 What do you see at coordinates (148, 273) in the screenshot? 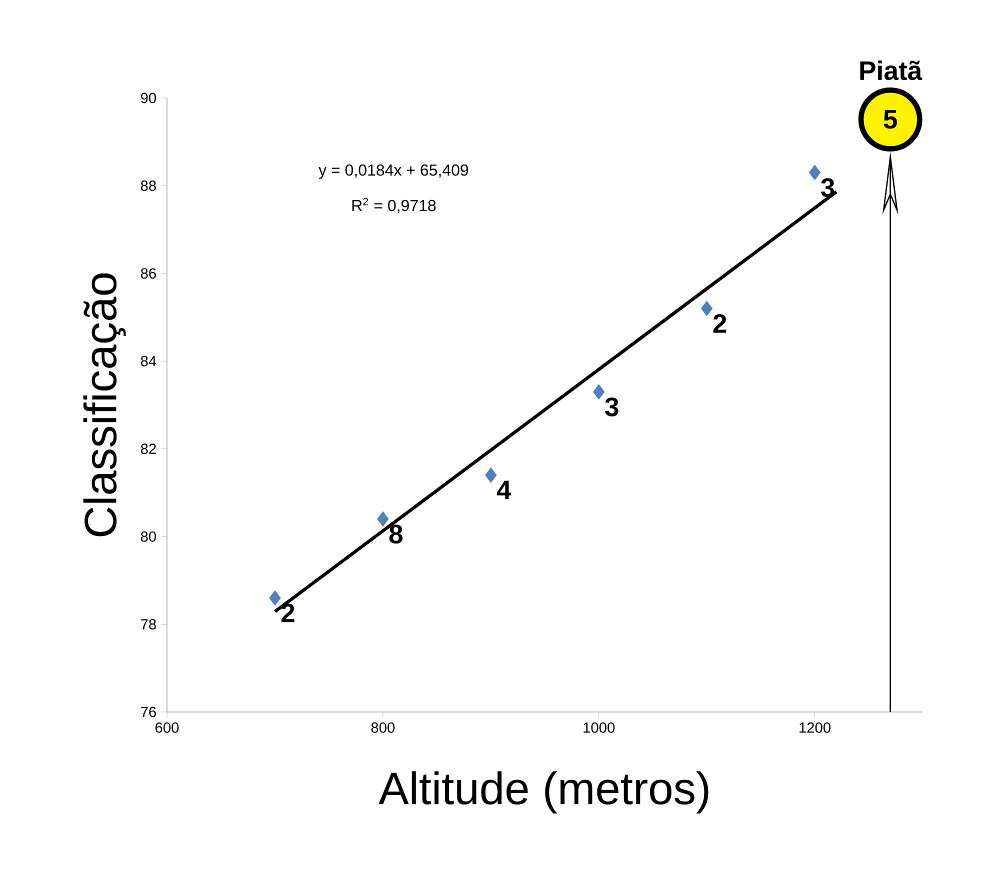
I see `y-tick-label: 86` at bounding box center [148, 273].